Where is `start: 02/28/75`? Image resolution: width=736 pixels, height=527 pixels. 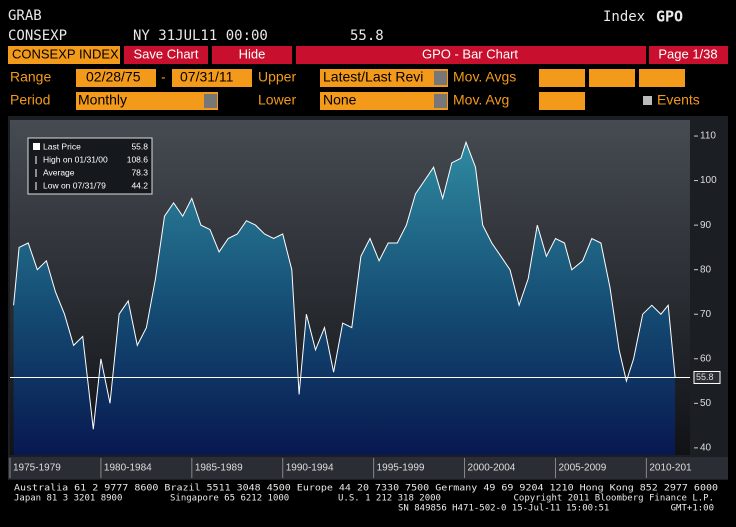 start: 02/28/75 is located at coordinates (113, 77).